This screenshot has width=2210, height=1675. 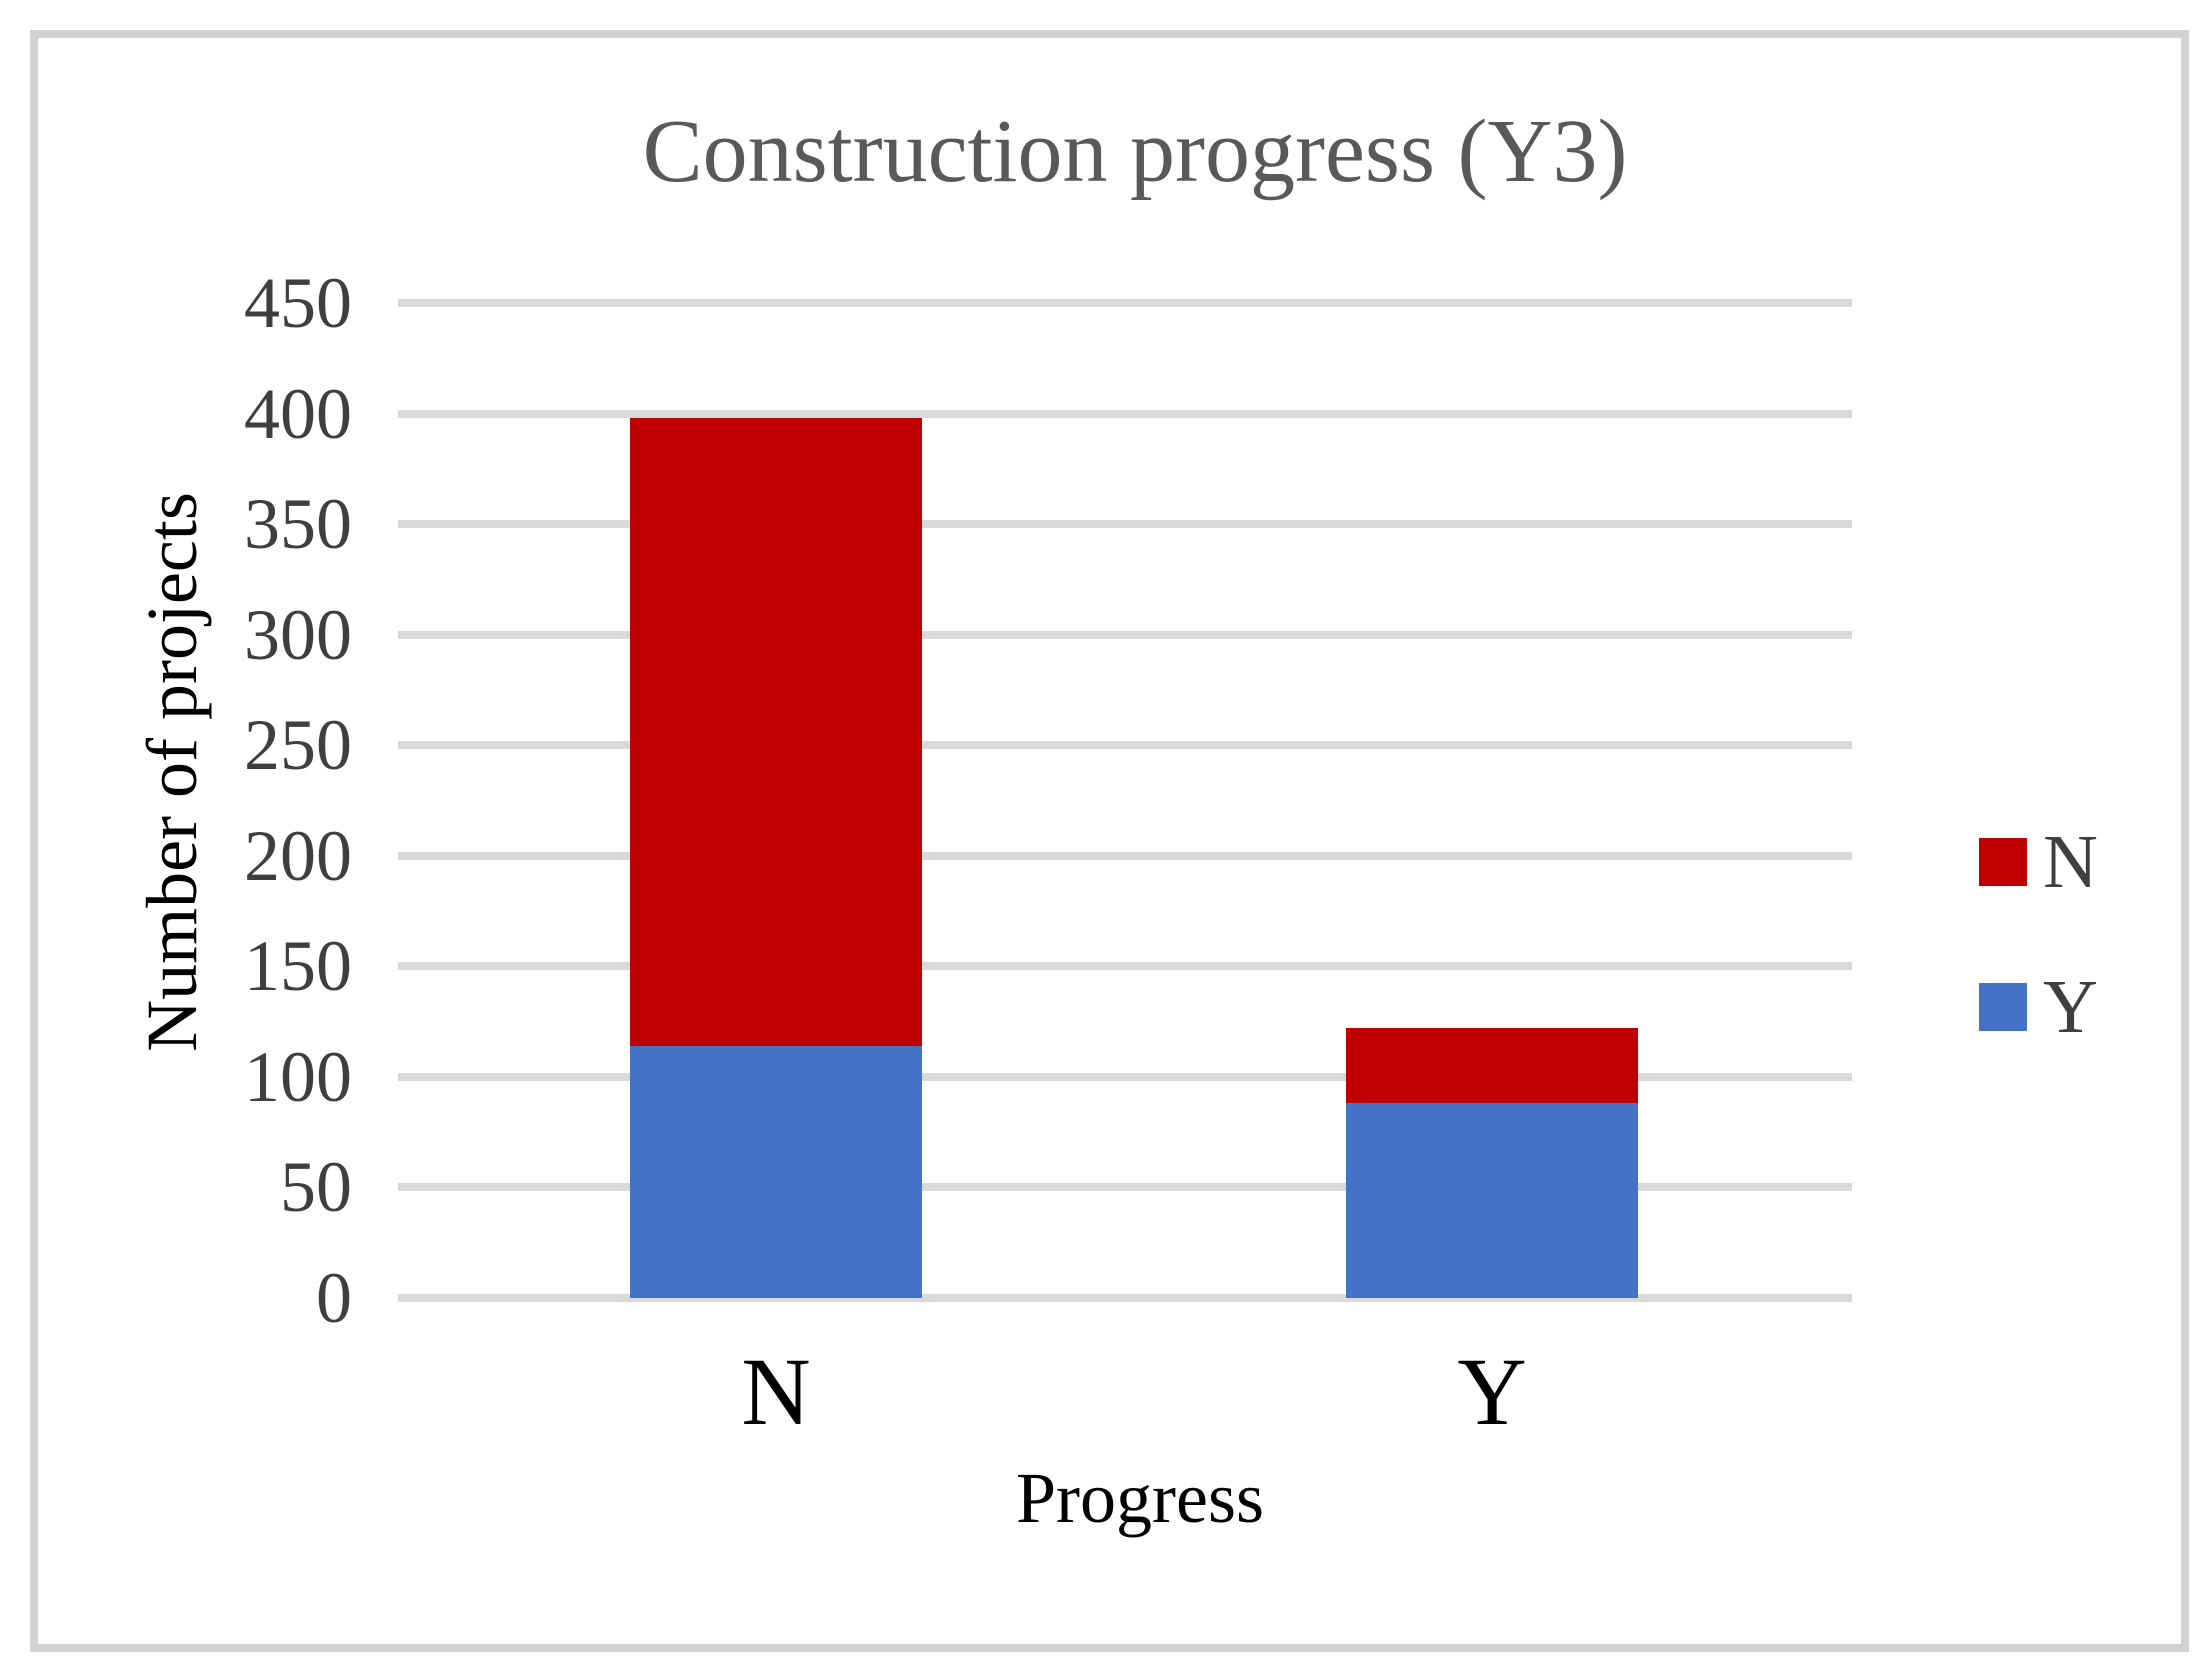 I want to click on y-tick-label-250: 250, so click(x=298, y=745).